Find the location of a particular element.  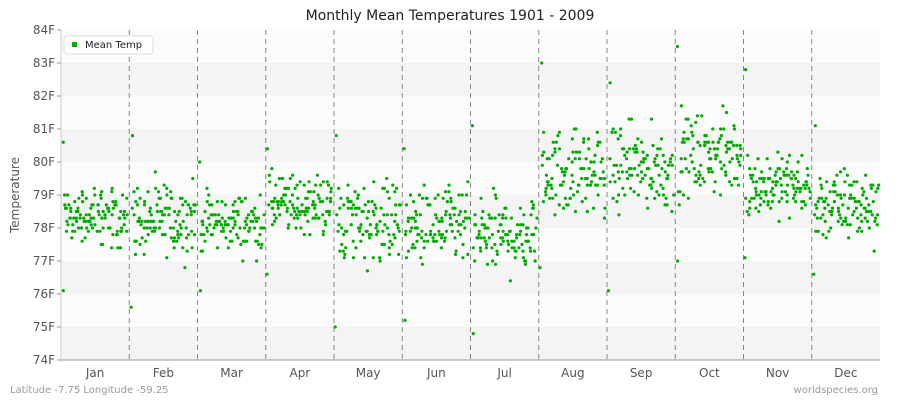

x-tick-label: Nov is located at coordinates (777, 373).